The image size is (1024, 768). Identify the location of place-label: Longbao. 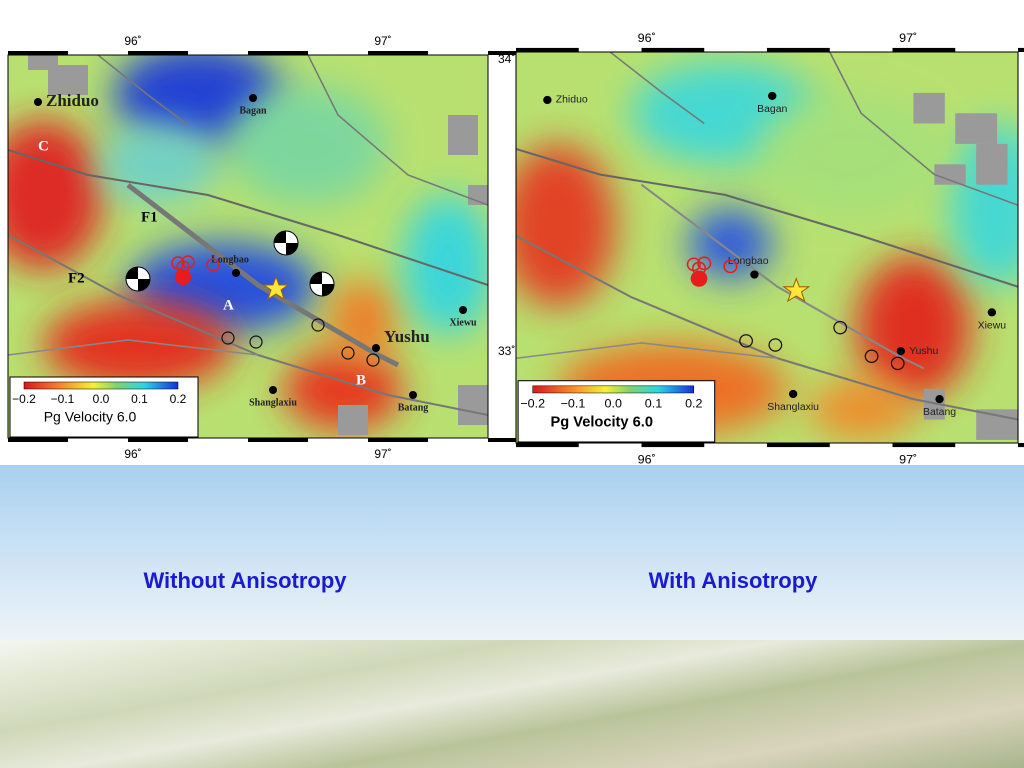
(748, 261).